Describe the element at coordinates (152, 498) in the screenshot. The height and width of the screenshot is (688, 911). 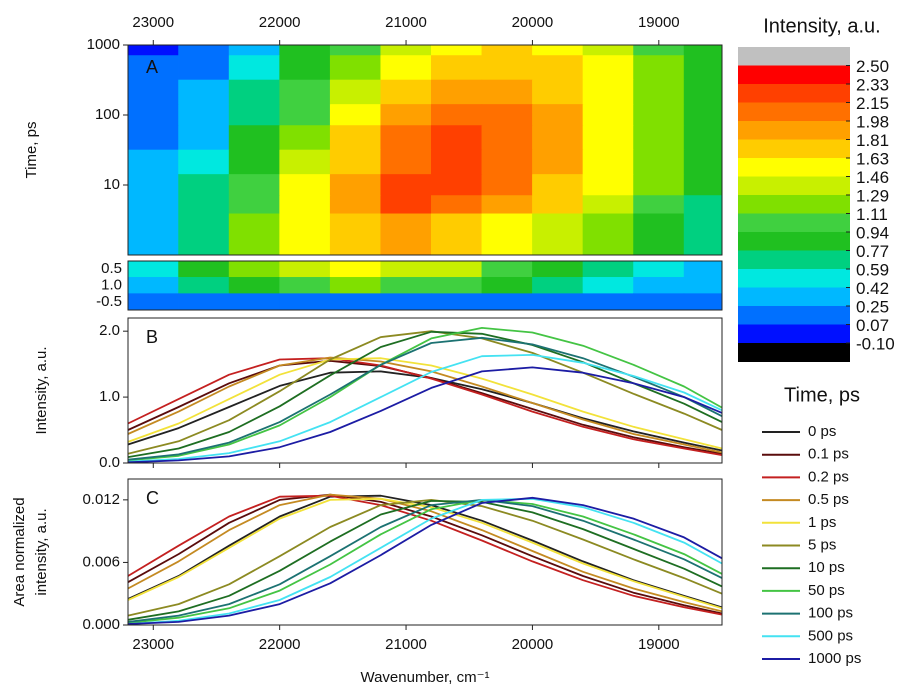
I see `panel-label: C` at that location.